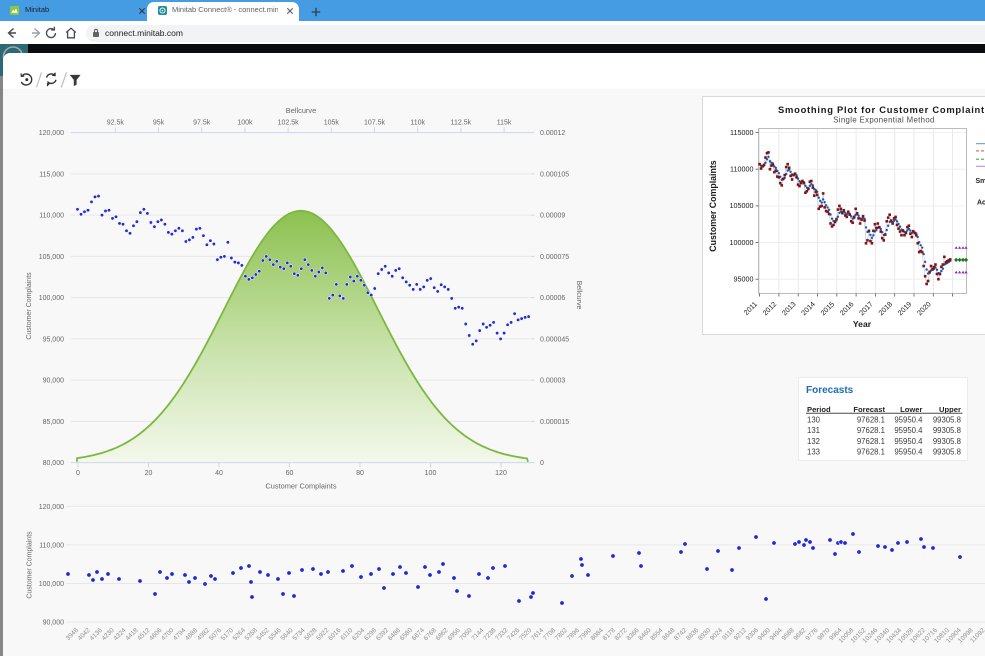 Image resolution: width=985 pixels, height=656 pixels. I want to click on svg-text: 107.5k, so click(375, 122).